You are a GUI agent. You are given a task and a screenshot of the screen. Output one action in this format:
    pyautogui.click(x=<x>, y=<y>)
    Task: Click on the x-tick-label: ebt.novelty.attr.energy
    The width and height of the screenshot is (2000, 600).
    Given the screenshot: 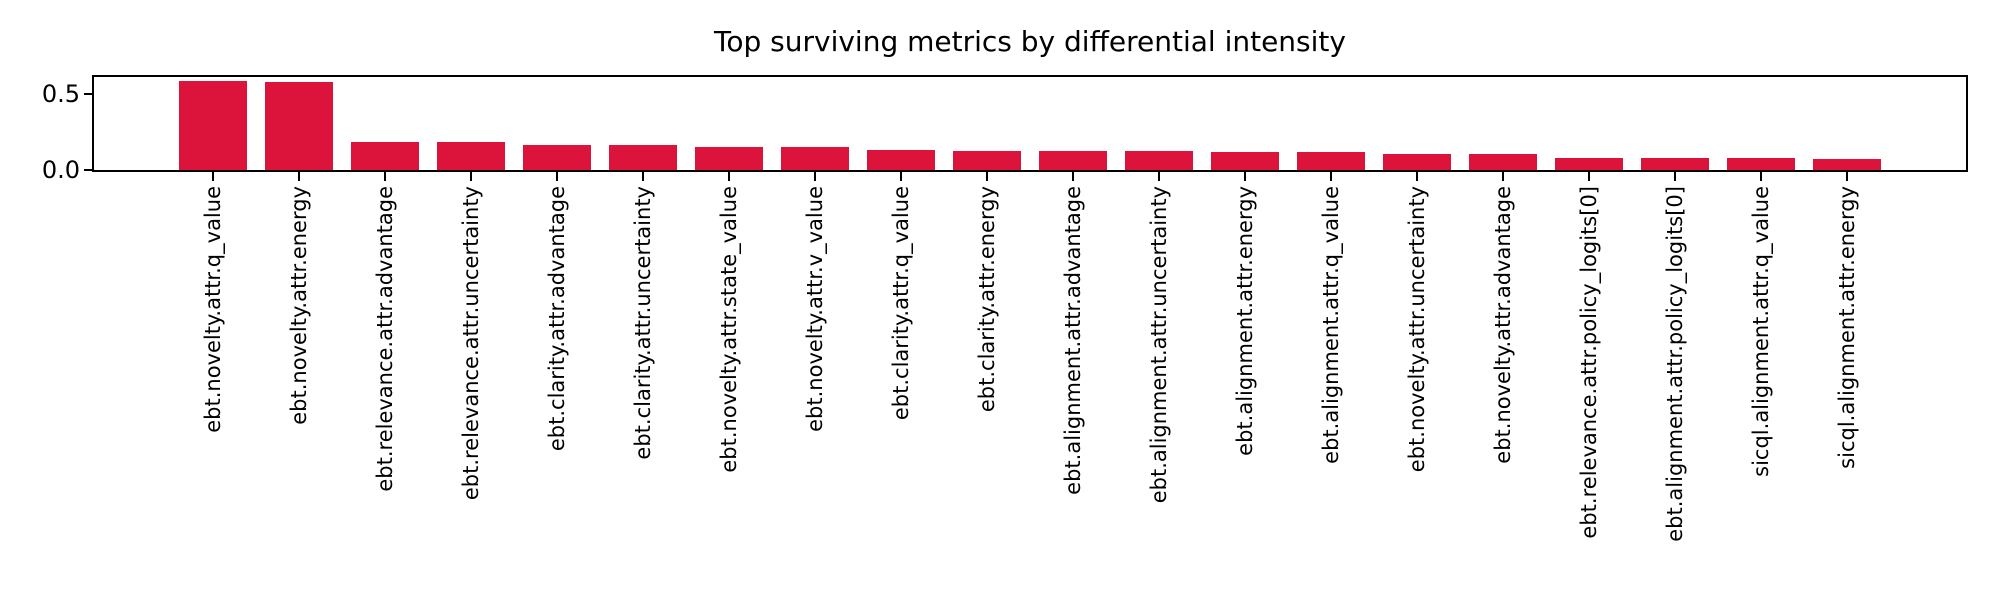 What is the action you would take?
    pyautogui.click(x=299, y=305)
    